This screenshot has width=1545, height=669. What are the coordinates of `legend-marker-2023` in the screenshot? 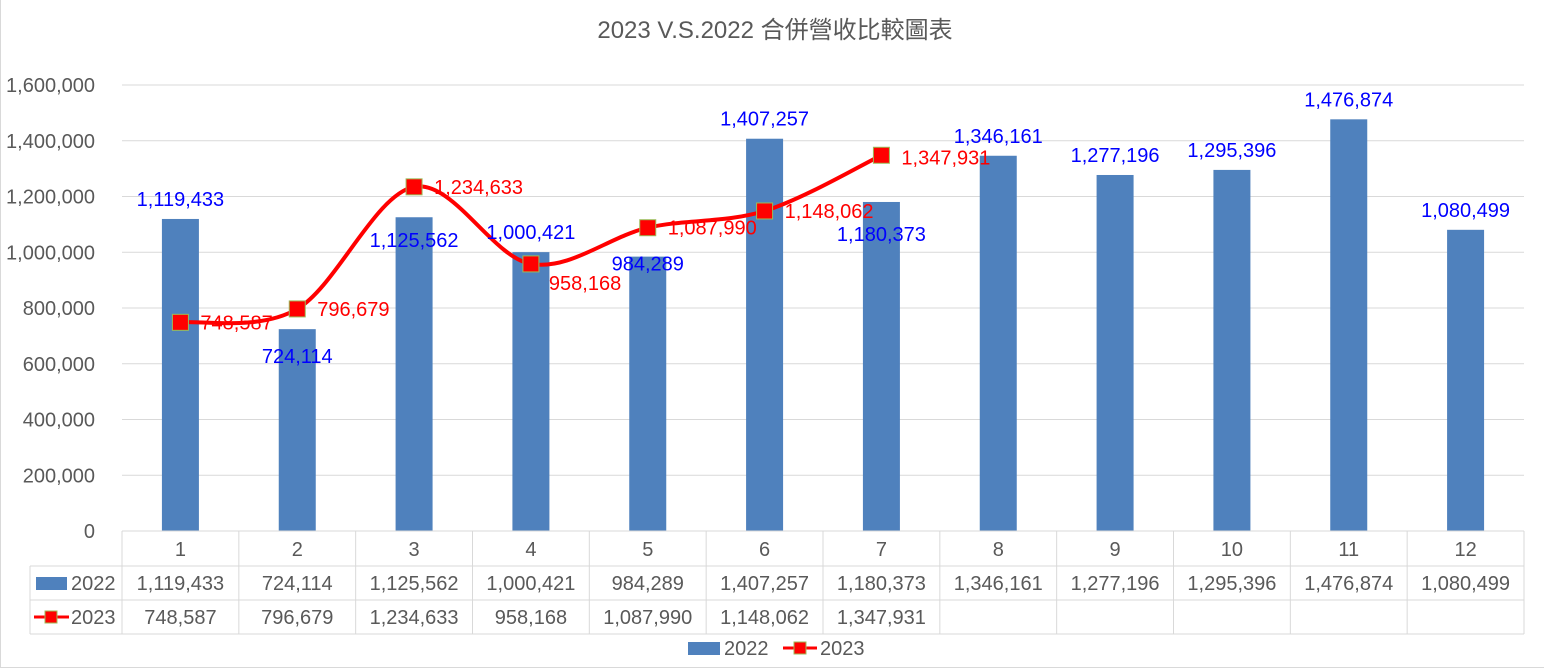 It's located at (800, 648).